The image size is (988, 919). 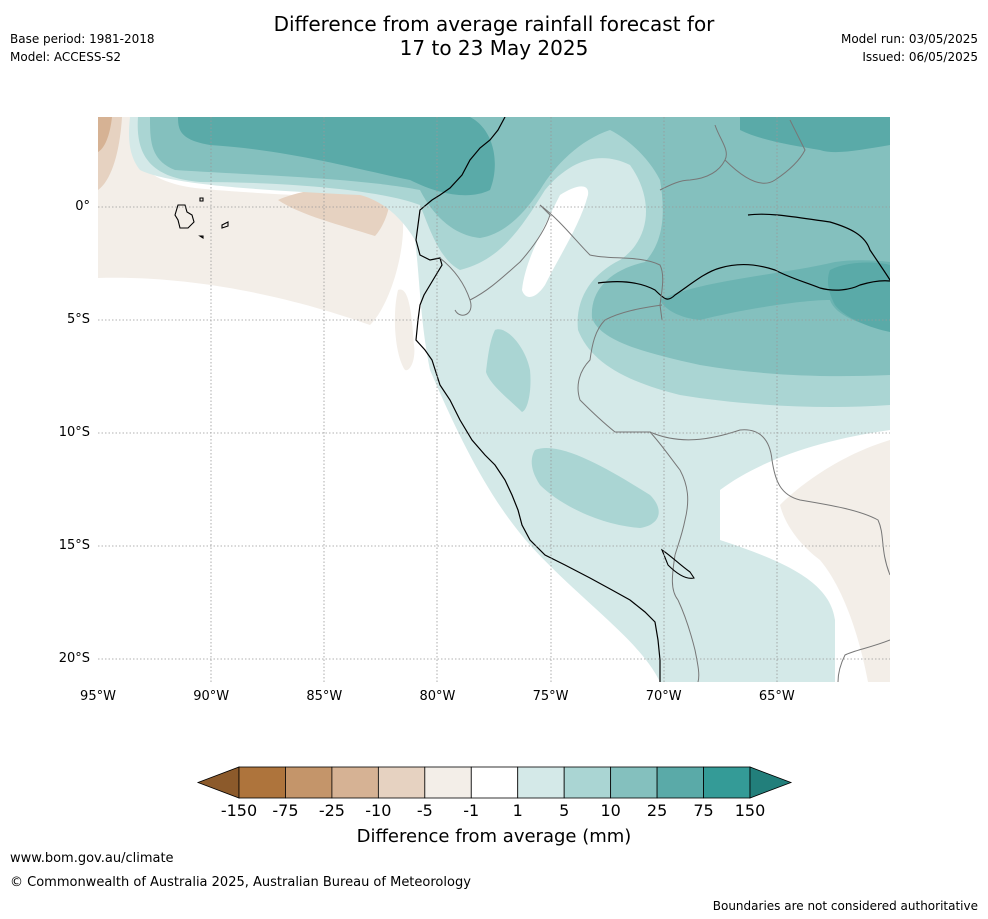 What do you see at coordinates (324, 696) in the screenshot?
I see `longitude-label: 85°W` at bounding box center [324, 696].